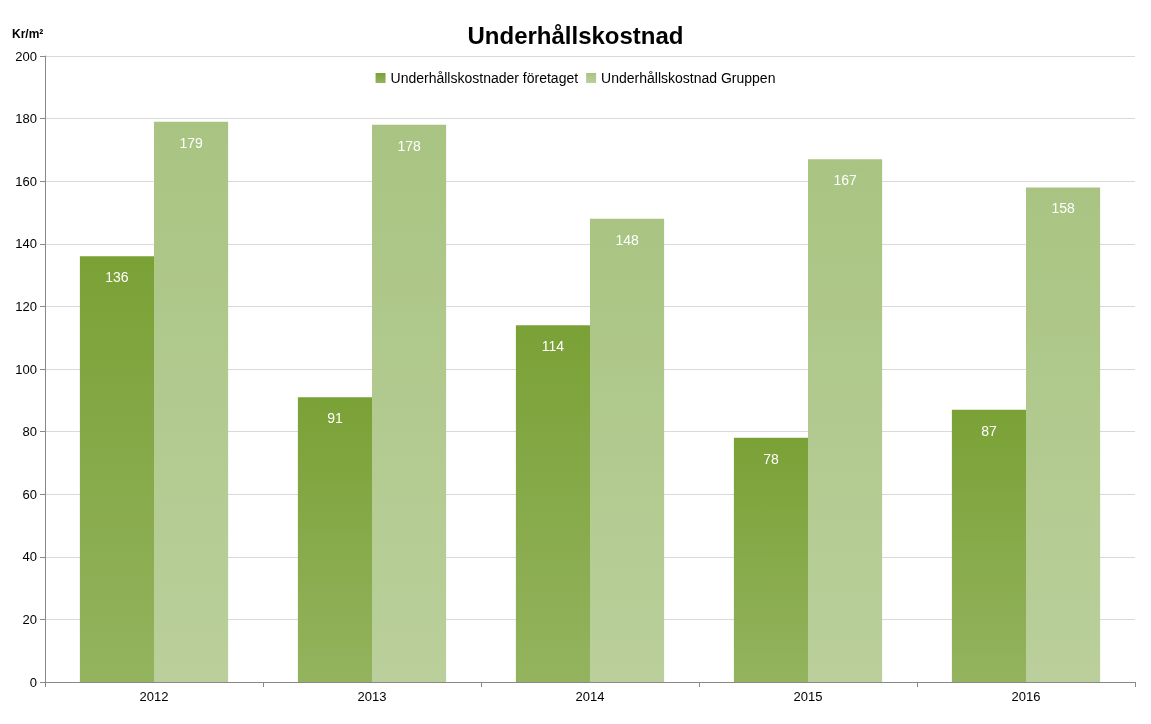 This screenshot has height=724, width=1151. Describe the element at coordinates (117, 277) in the screenshot. I see `data-label: 136` at that location.